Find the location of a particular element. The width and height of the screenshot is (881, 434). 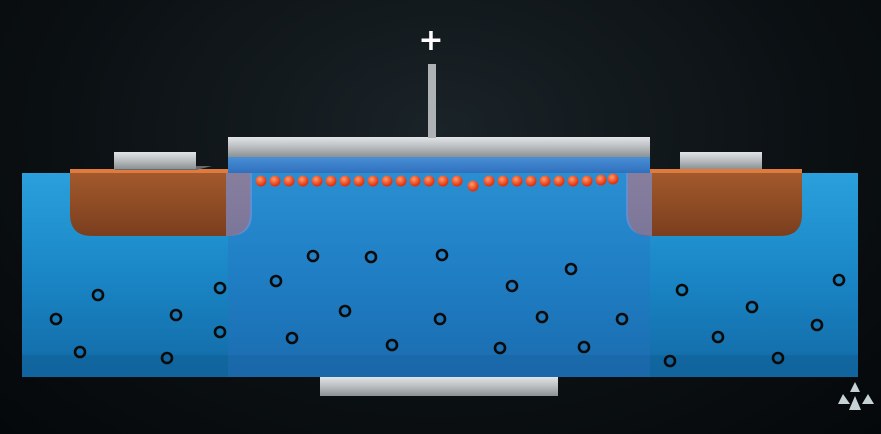

gate-voltage-plus: + is located at coordinates (431, 40).